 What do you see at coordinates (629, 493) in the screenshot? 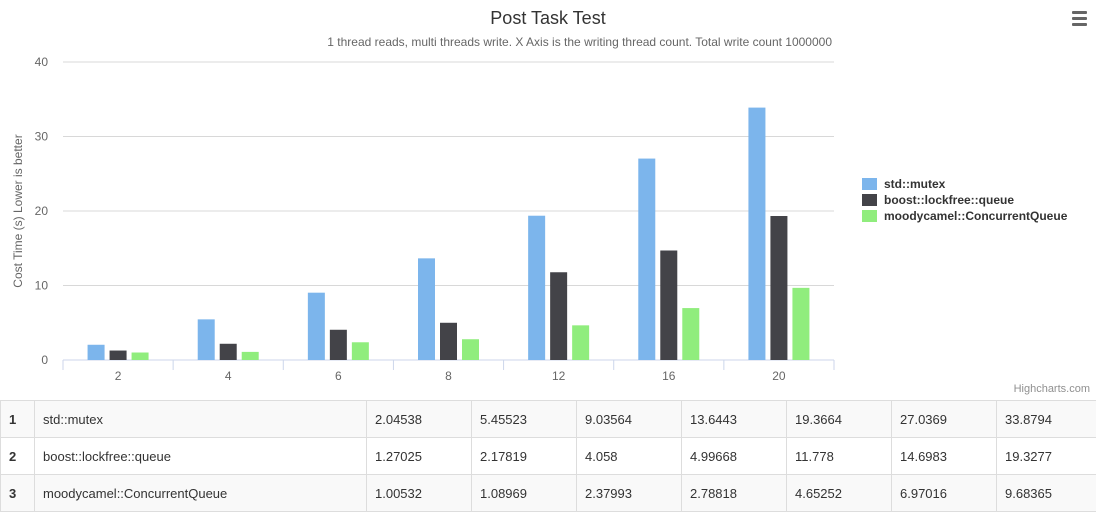
I see `table-cell: 2.37993` at bounding box center [629, 493].